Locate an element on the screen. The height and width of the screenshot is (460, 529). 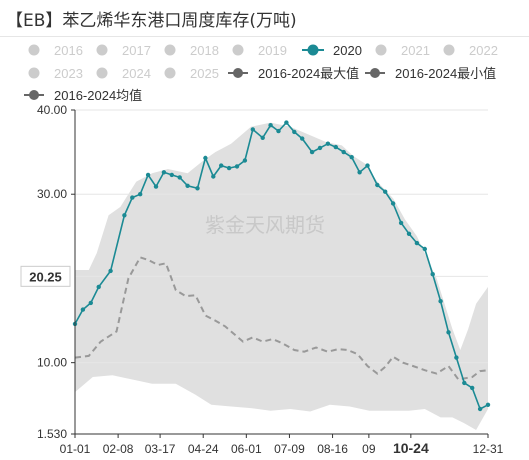
legend-label: 2025 is located at coordinates (204, 73).